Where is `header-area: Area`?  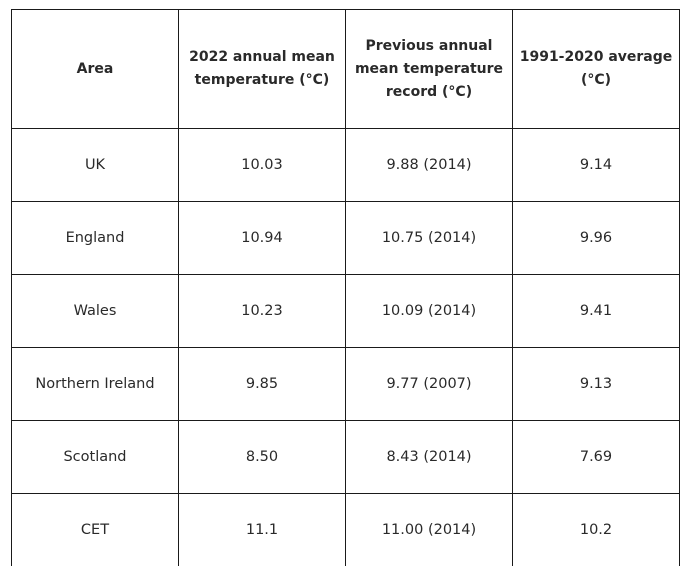 header-area: Area is located at coordinates (95, 69).